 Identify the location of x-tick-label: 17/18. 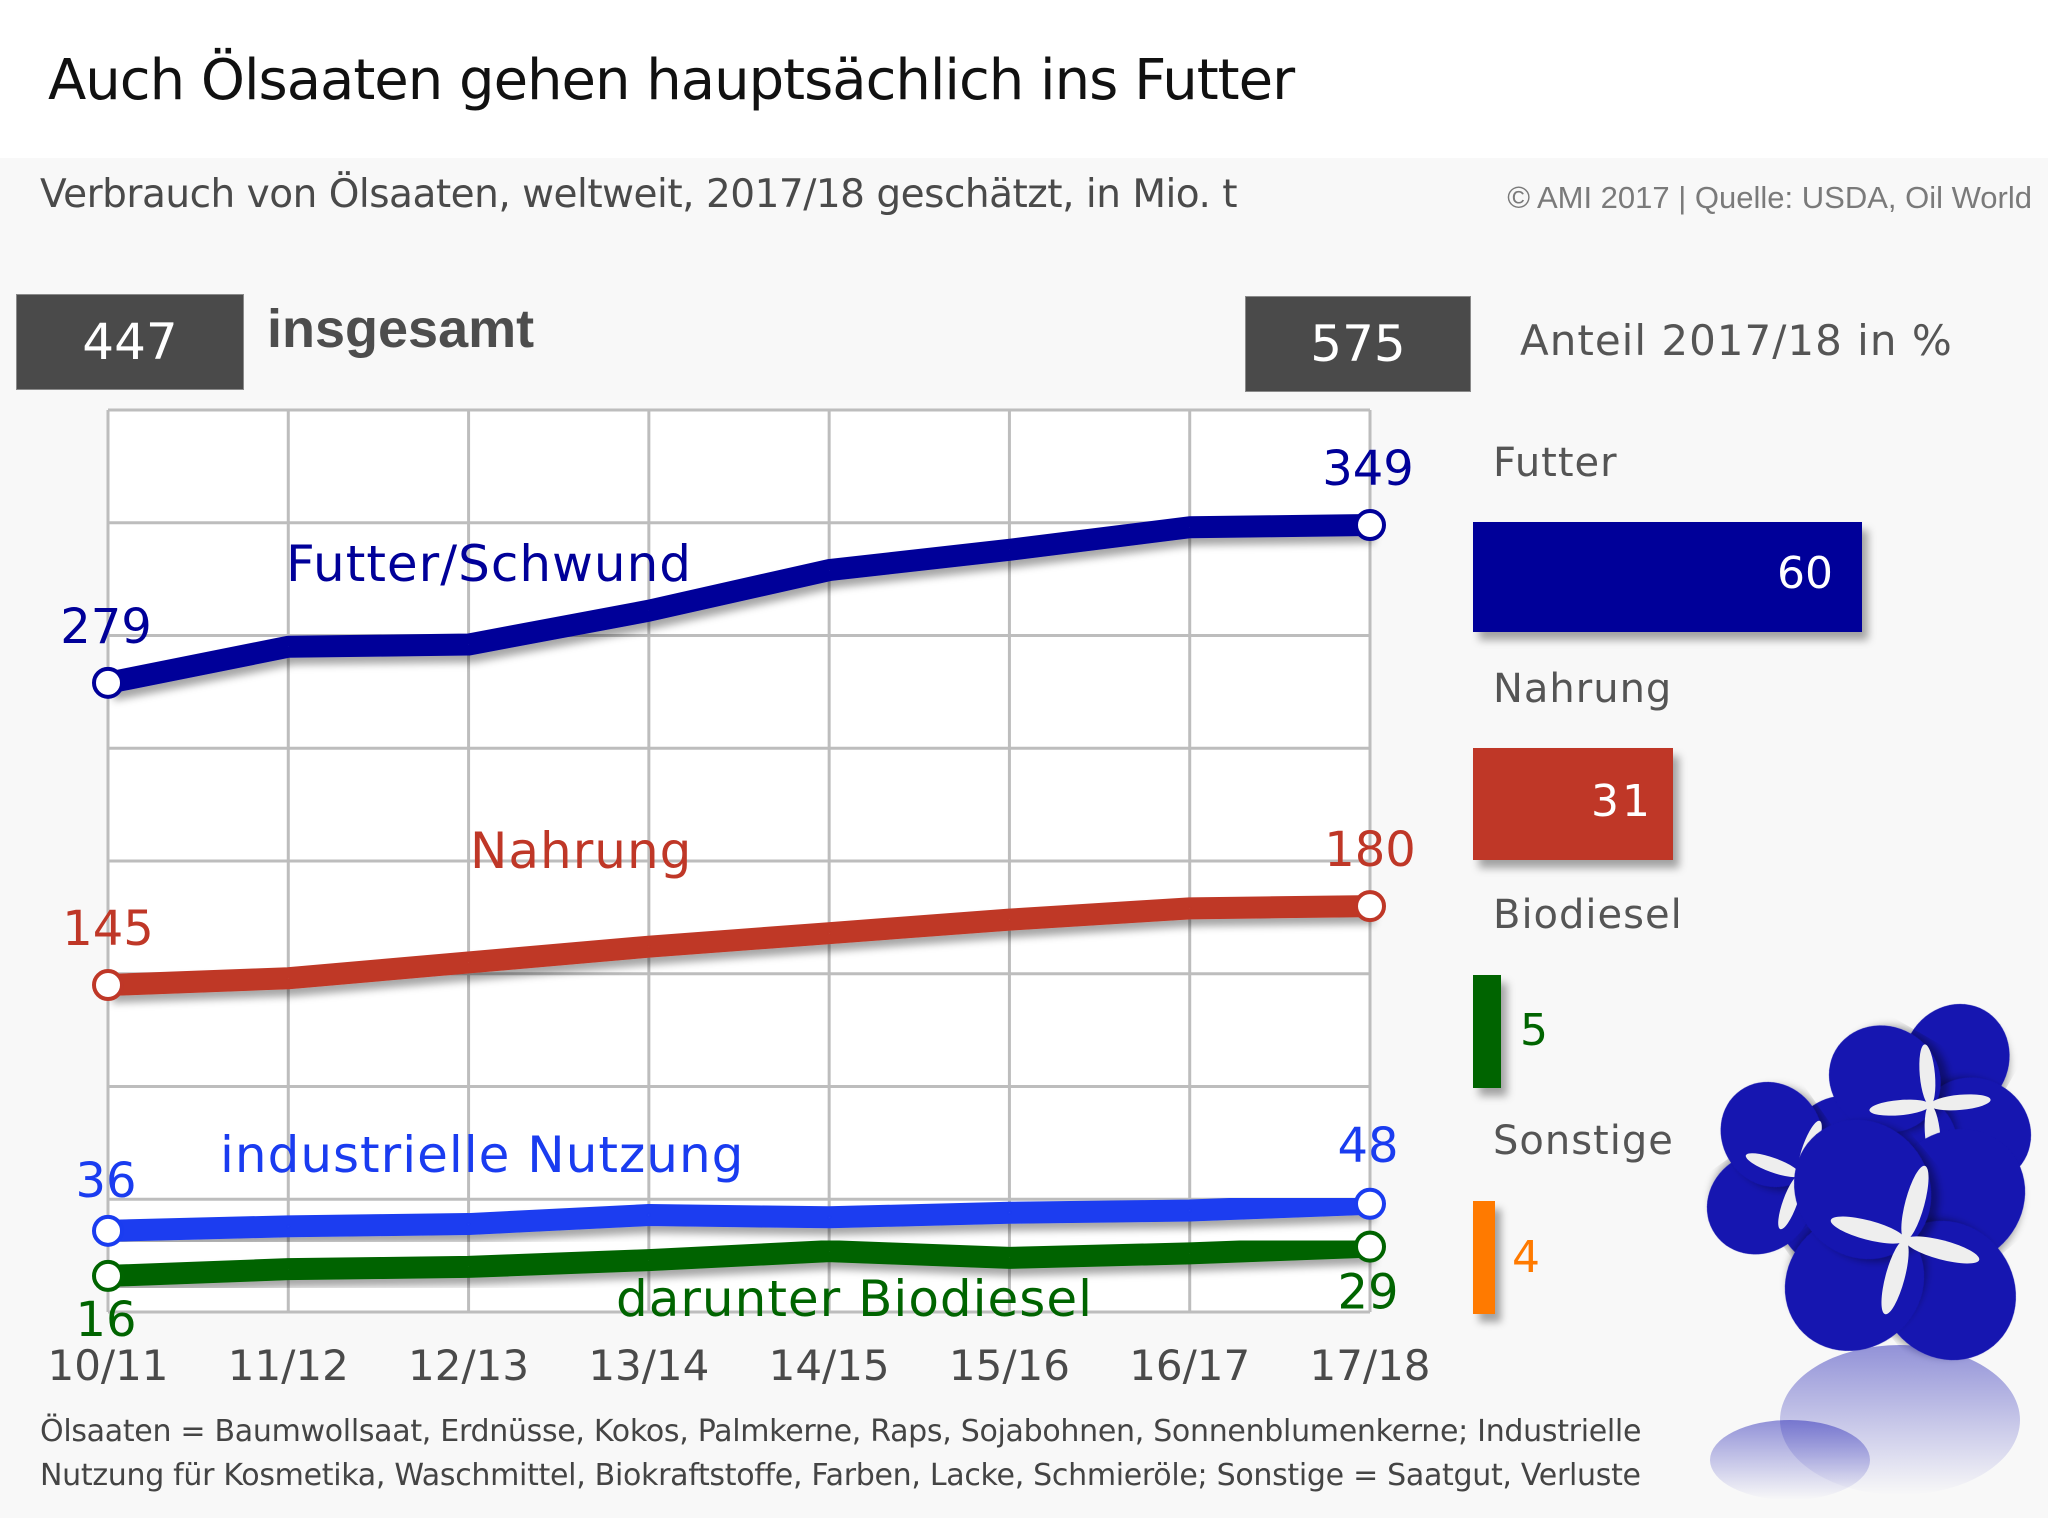
(1369, 1365).